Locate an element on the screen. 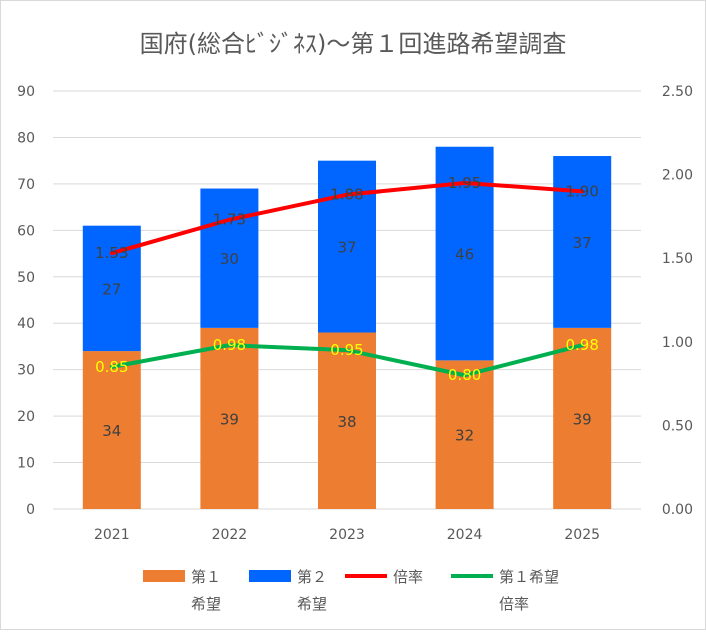 This screenshot has width=706, height=634. legend-item: 倍率 is located at coordinates (384, 577).